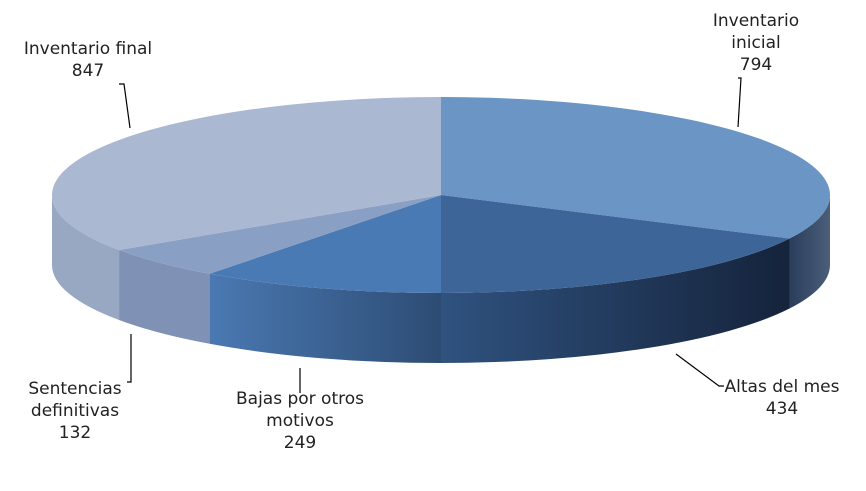 The width and height of the screenshot is (866, 491). What do you see at coordinates (325, 244) in the screenshot?
I see `pie-slice-bajas-por-otros-motivos` at bounding box center [325, 244].